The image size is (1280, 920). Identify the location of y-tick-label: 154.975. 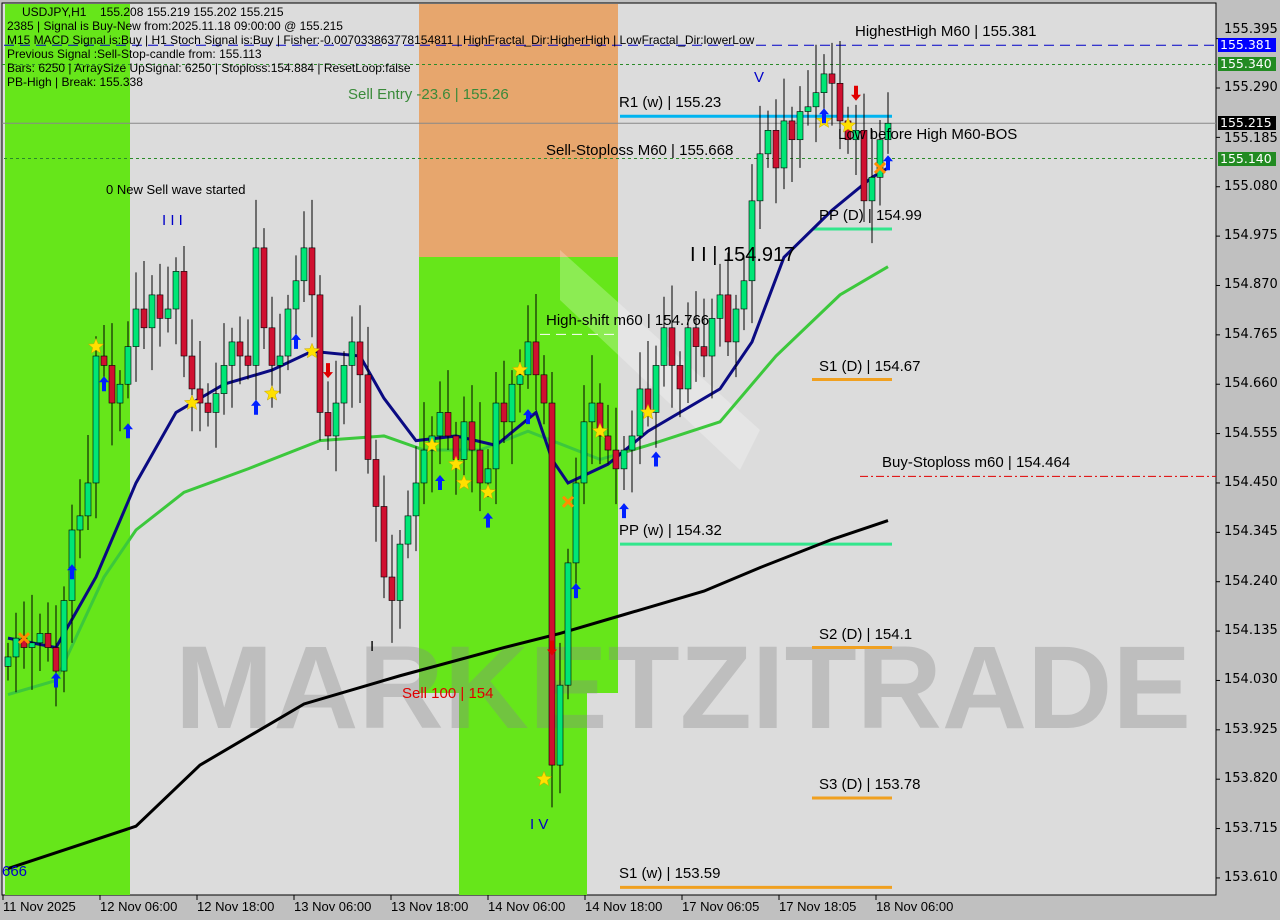
(1251, 236).